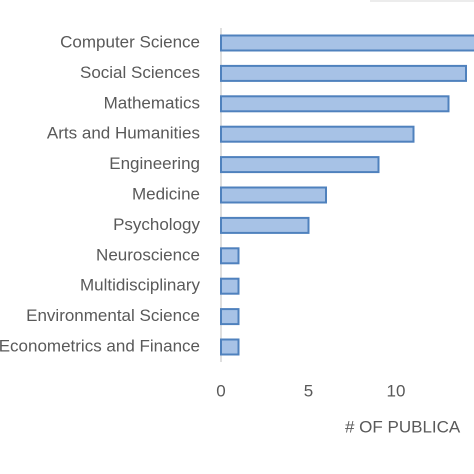  I want to click on y-tick-label: Psychology, so click(156, 224).